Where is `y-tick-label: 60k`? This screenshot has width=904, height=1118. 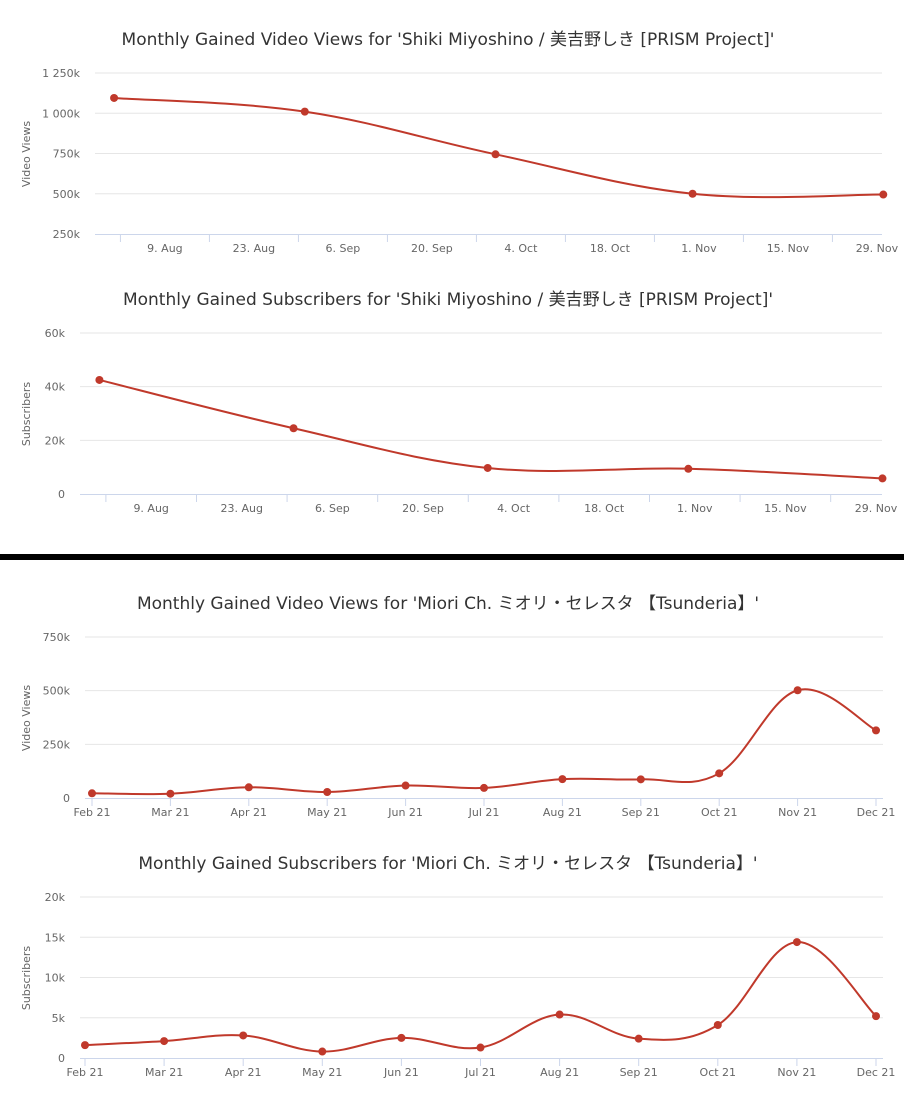
y-tick-label: 60k is located at coordinates (55, 333).